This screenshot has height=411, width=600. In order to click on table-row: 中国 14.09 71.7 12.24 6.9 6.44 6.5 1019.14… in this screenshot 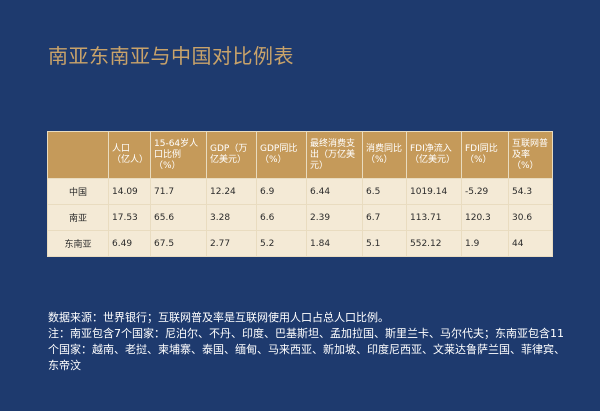, I will do `click(300, 191)`.